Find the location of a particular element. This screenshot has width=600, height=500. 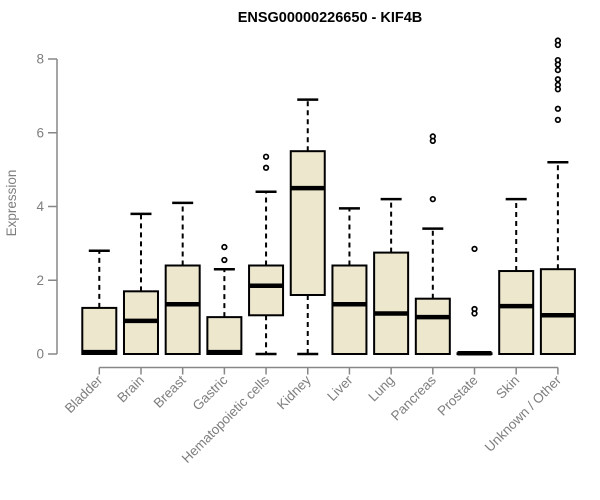

x-tick-label: Skin is located at coordinates (507, 387).